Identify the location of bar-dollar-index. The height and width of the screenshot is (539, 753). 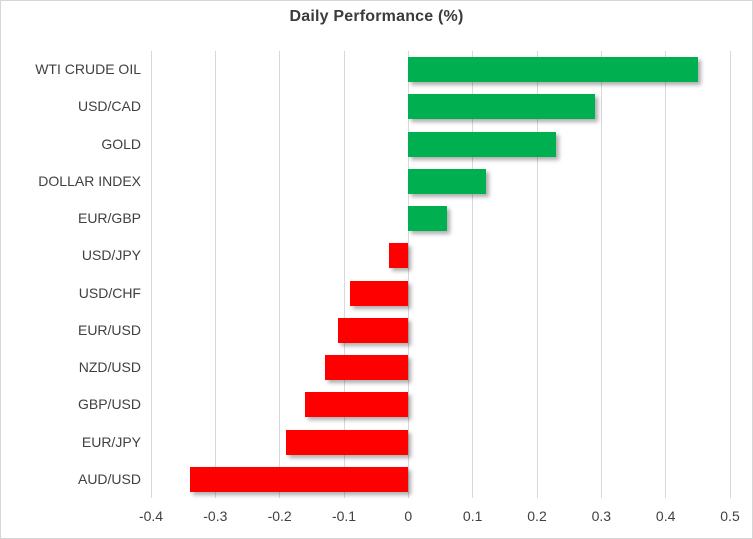
(447, 181).